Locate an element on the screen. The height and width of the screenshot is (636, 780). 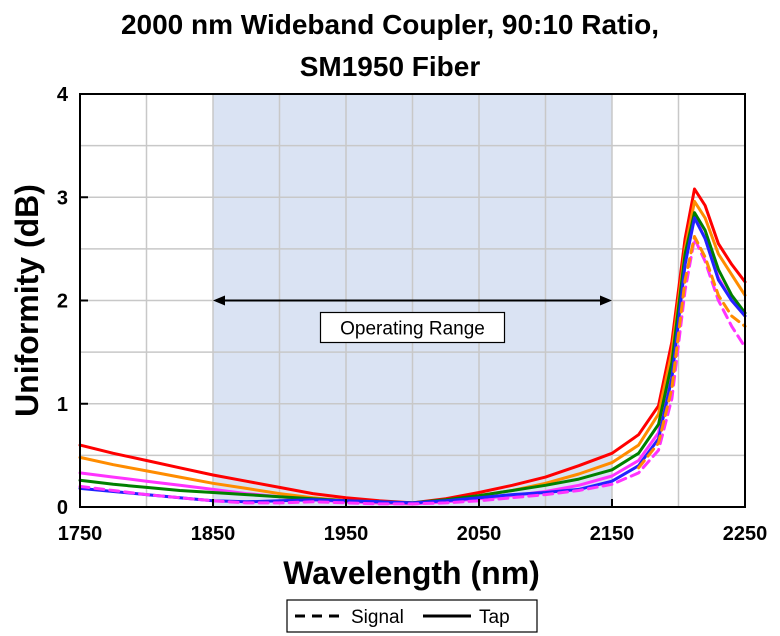
legend-box is located at coordinates (412, 616).